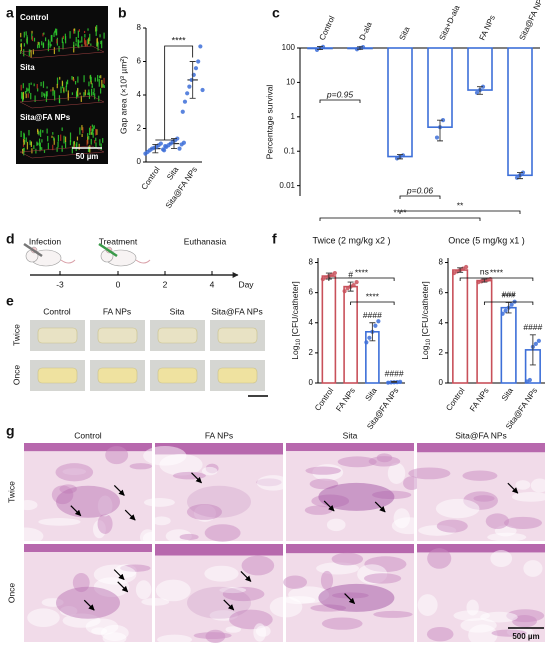 The image size is (550, 650). I want to click on y-axis-label: Gap area (×10³ µm²), so click(123, 95).